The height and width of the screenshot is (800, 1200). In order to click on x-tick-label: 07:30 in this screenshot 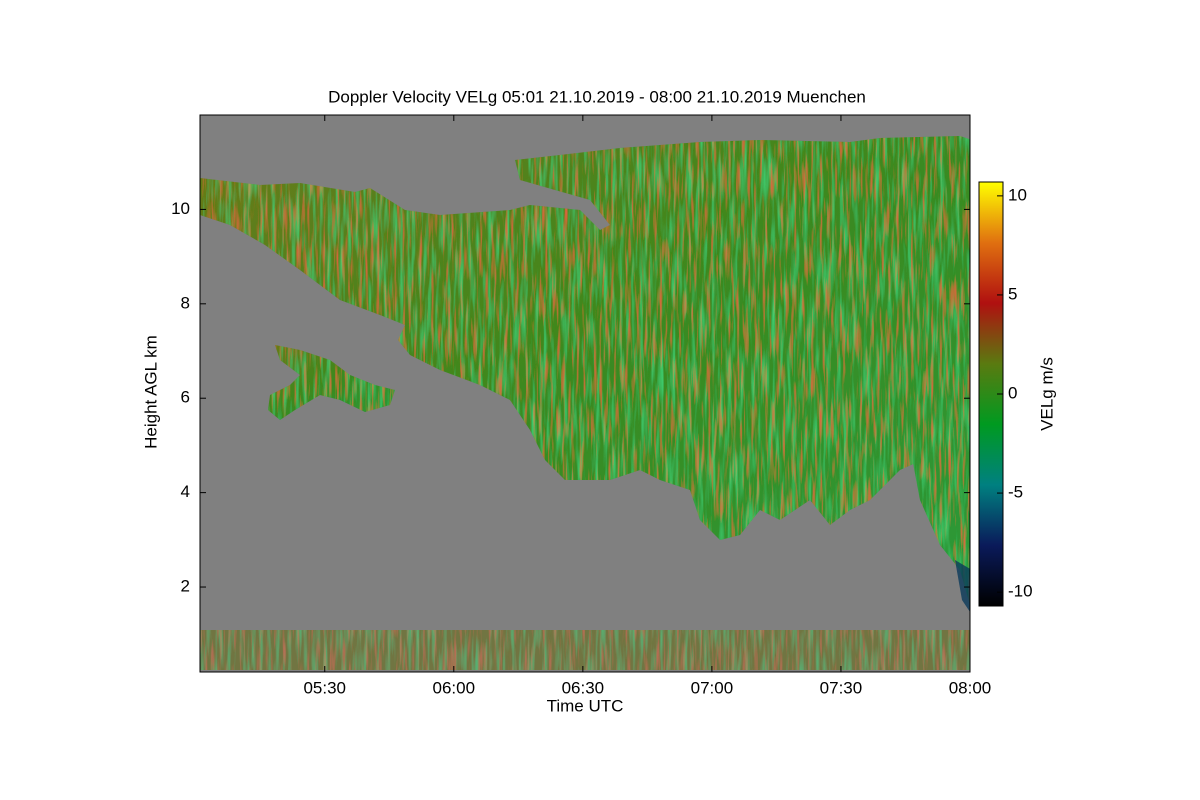, I will do `click(841, 687)`.